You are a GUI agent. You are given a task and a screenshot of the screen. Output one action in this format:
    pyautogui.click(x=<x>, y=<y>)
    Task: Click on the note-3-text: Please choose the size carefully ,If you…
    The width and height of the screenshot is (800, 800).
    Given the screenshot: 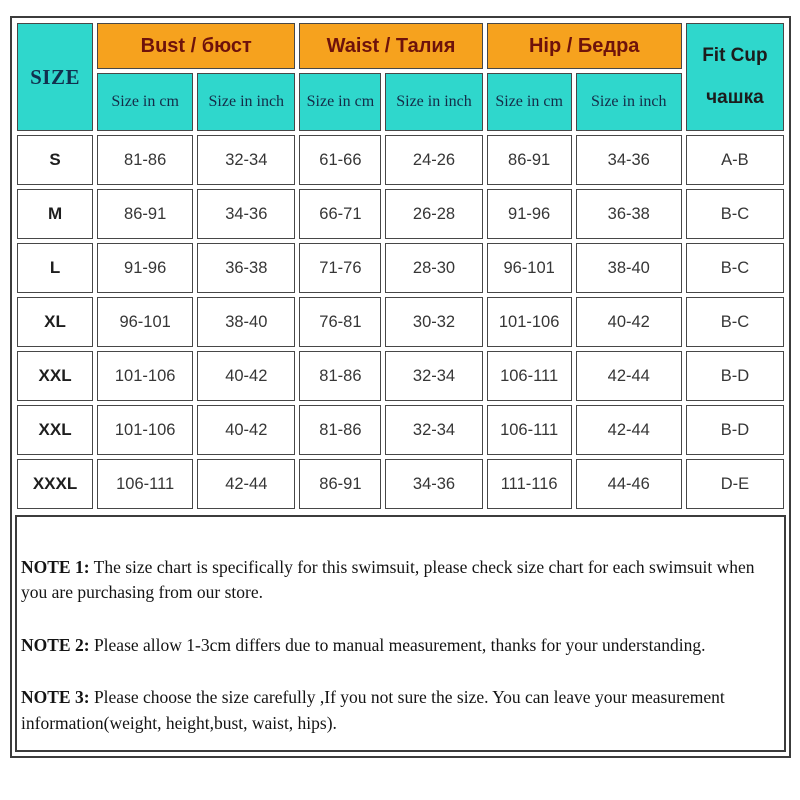 What is the action you would take?
    pyautogui.click(x=373, y=710)
    